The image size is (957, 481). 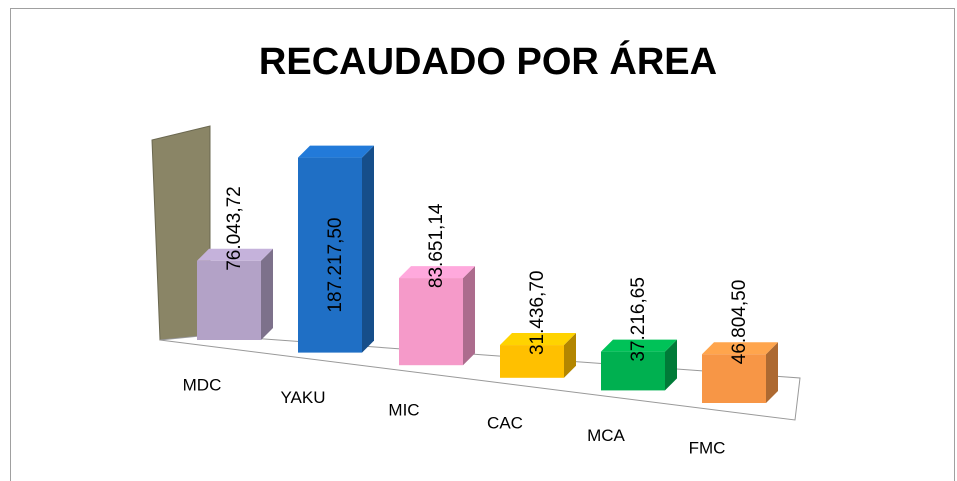 I want to click on value-label: 76.043,72, so click(x=234, y=228).